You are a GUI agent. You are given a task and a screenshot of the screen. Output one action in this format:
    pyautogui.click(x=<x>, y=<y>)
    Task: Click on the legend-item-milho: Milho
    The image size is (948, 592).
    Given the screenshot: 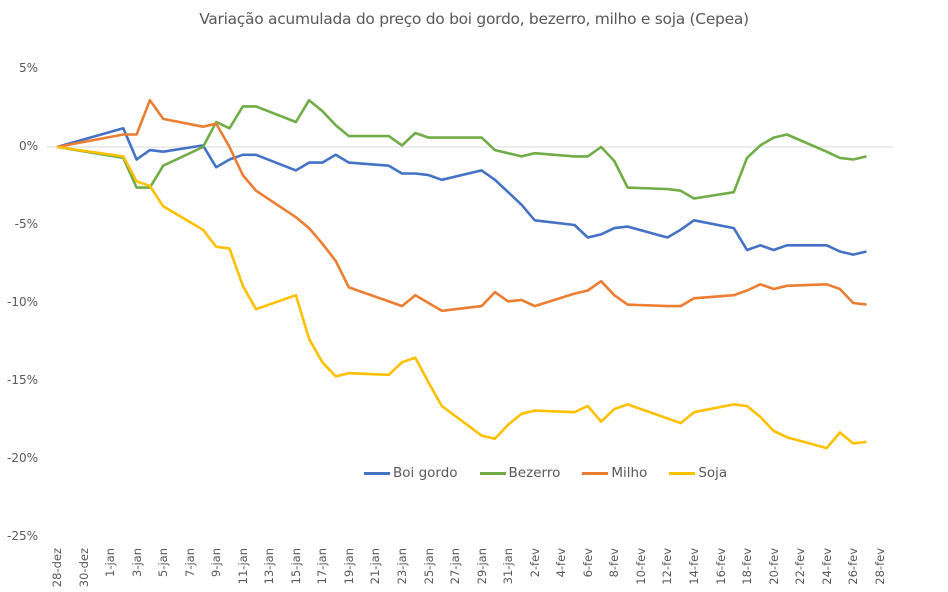 What is the action you would take?
    pyautogui.click(x=614, y=473)
    